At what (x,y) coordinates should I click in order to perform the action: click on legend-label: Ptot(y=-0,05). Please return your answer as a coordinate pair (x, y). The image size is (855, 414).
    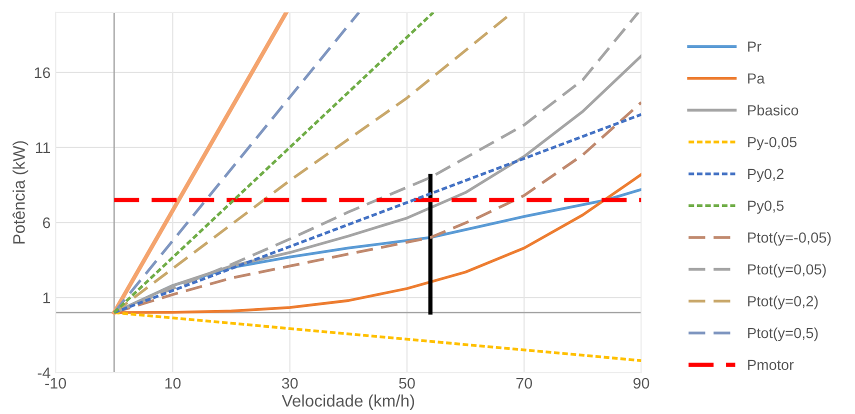
    Looking at the image, I should click on (789, 239).